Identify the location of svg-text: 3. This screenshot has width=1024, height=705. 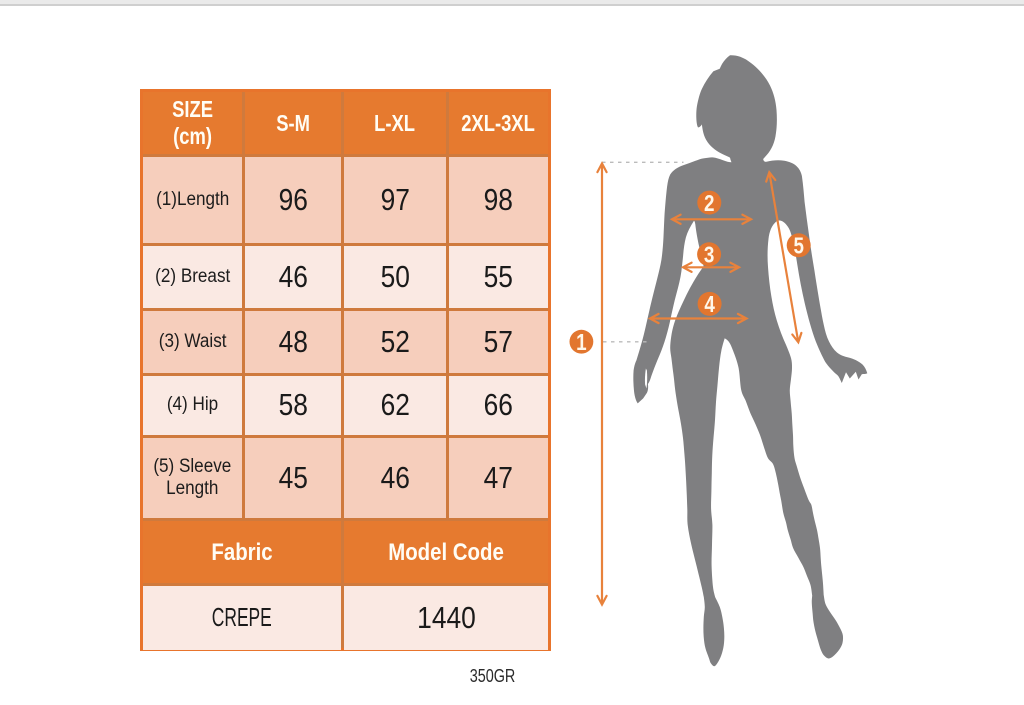
(709, 255).